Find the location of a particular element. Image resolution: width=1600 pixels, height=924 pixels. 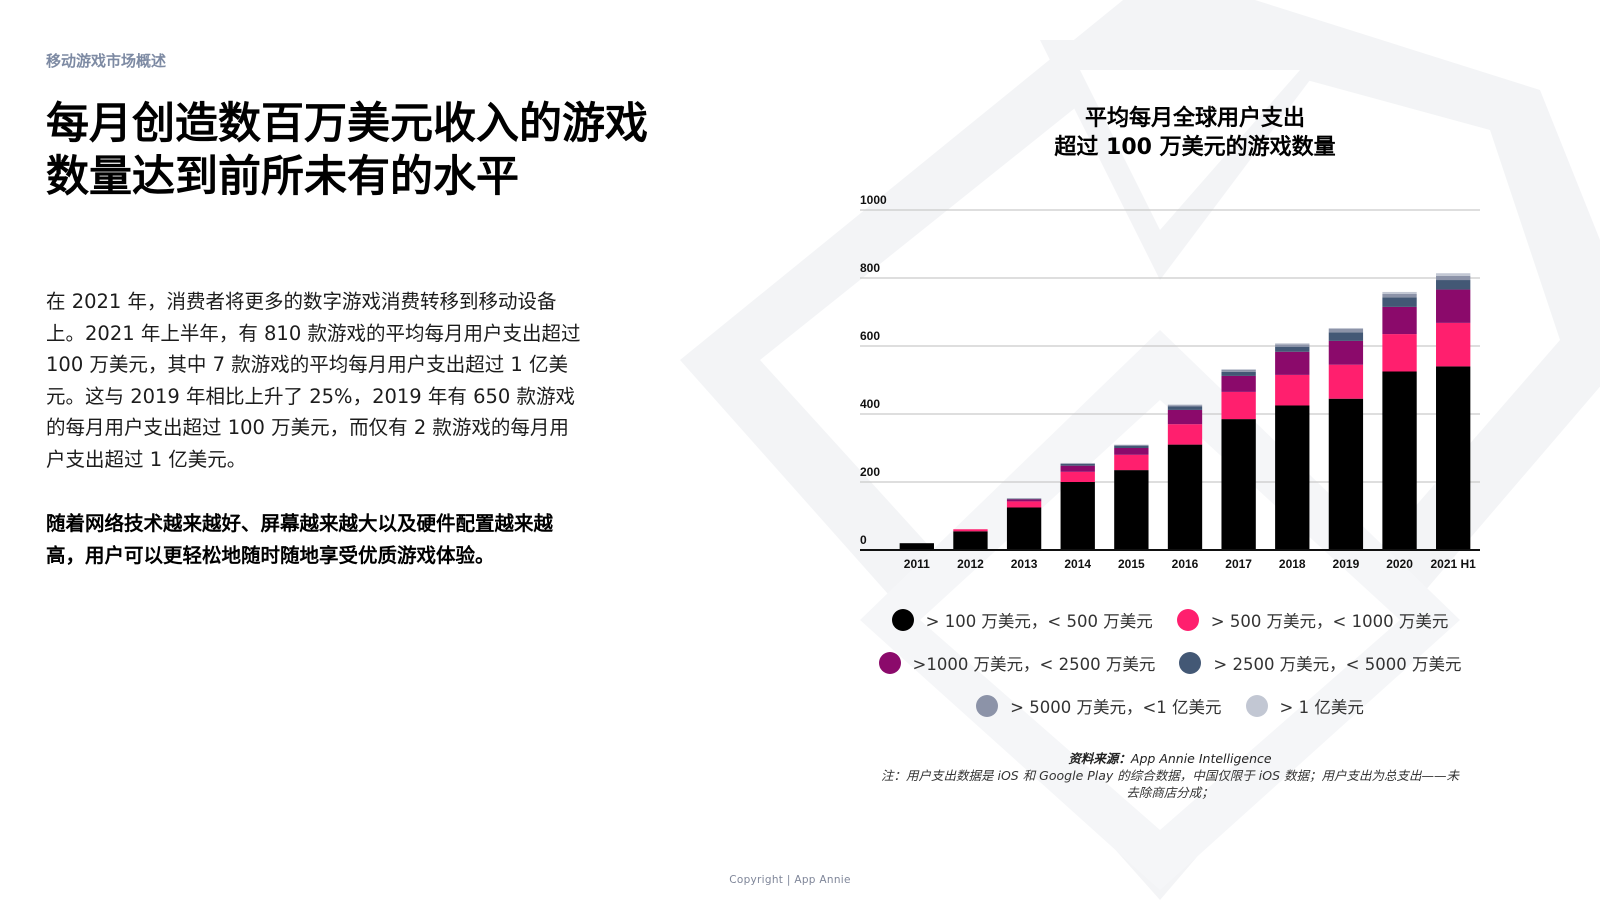

legend-label-tier-6: > 1 亿美元 is located at coordinates (1321, 707).